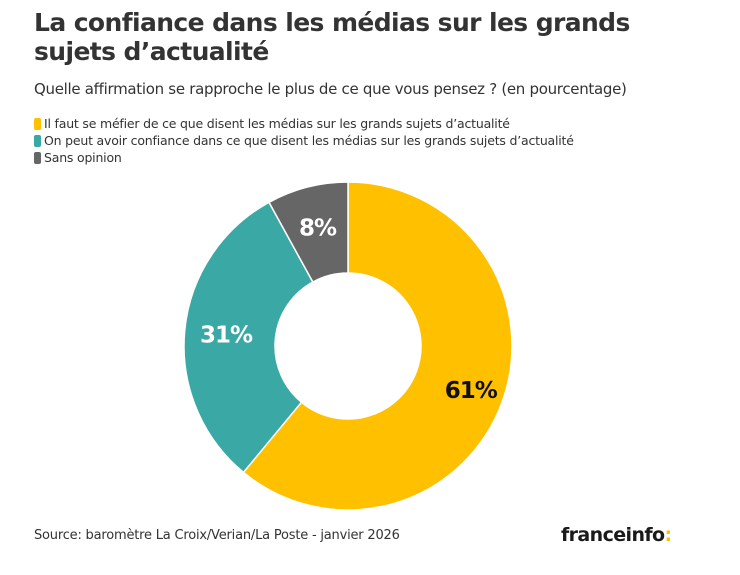  Describe the element at coordinates (613, 535) in the screenshot. I see `logo-text: franceinfo` at that location.